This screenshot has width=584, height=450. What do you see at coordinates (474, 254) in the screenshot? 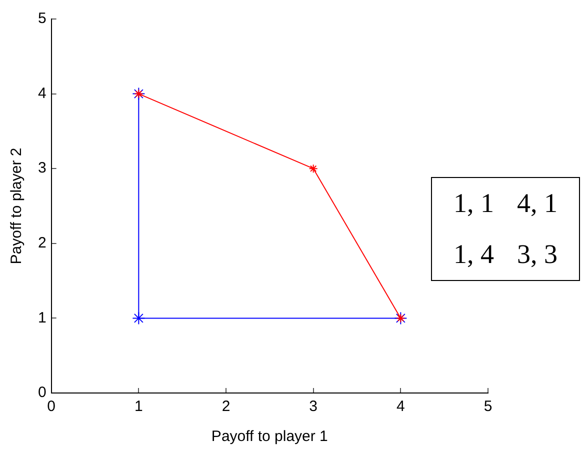
I see `annotation: 1, 4` at bounding box center [474, 254].